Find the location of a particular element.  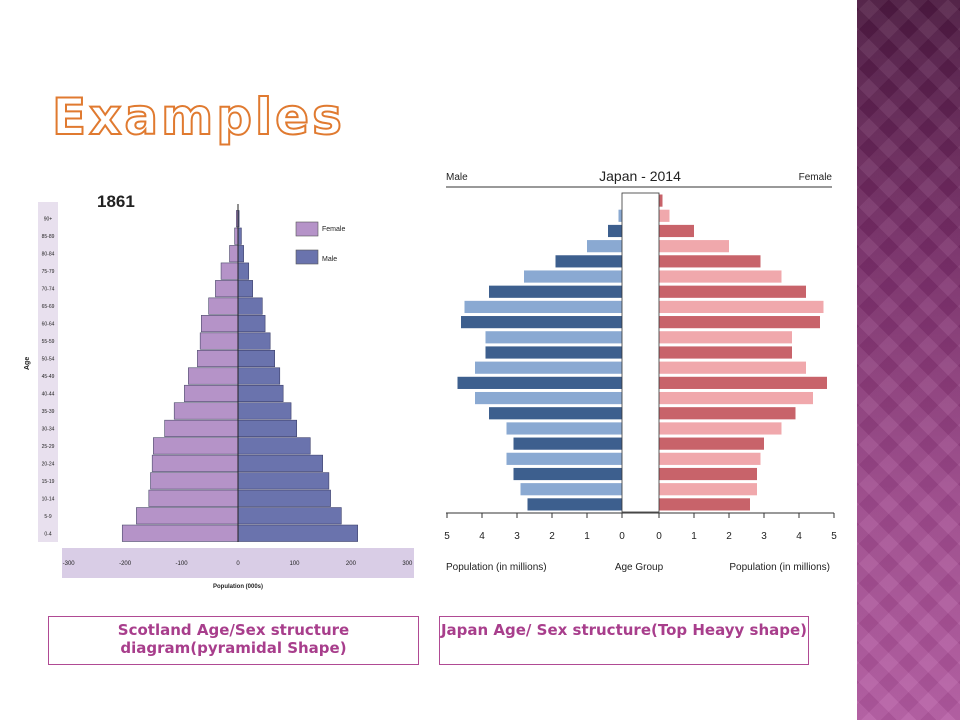

bar-female-60 - 64 is located at coordinates (739, 322).